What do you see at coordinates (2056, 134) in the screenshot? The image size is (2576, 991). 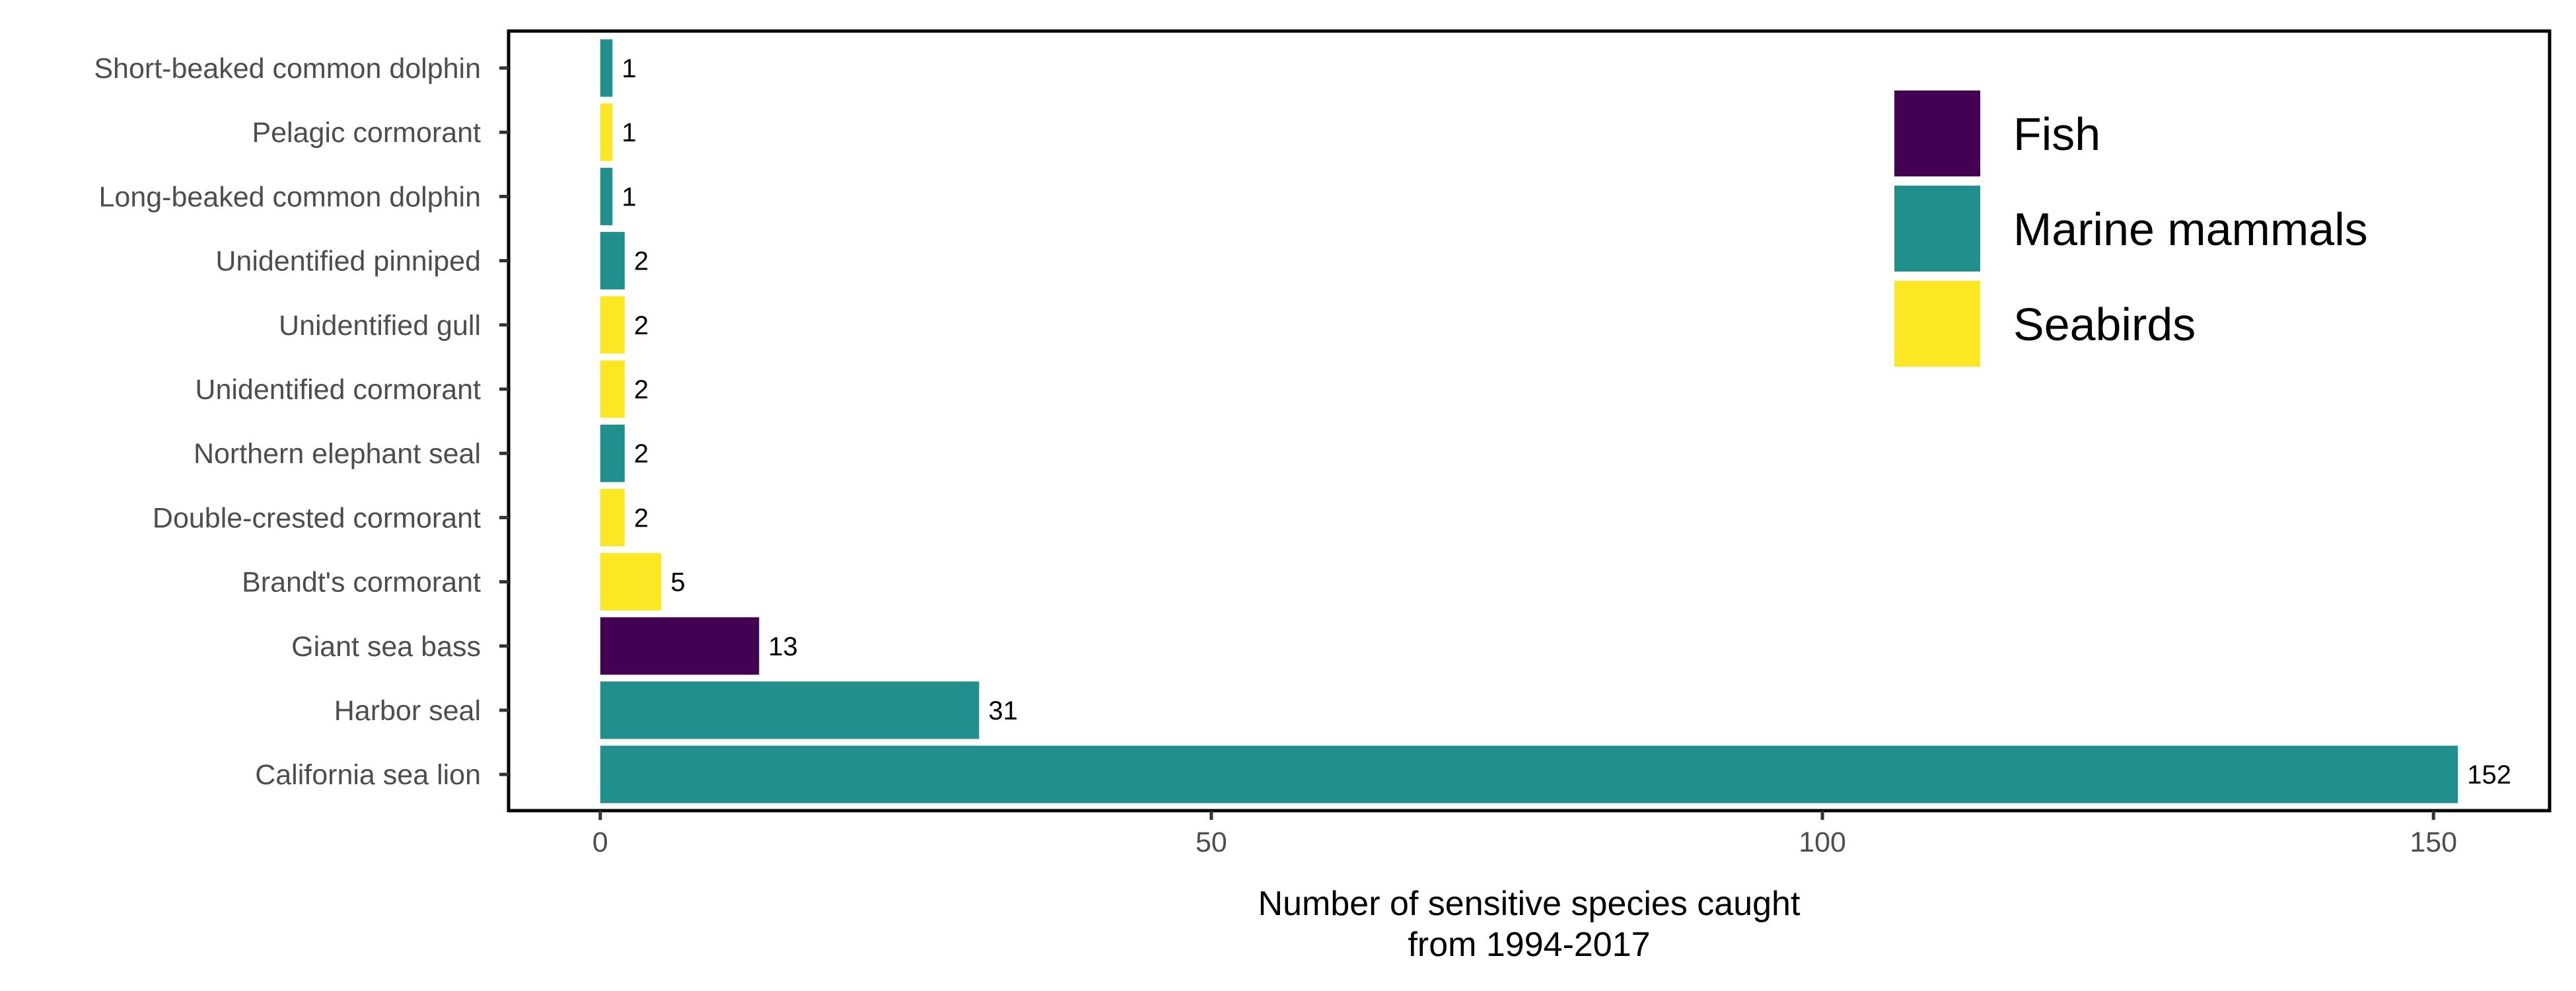 I see `legend-label: Fish` at bounding box center [2056, 134].